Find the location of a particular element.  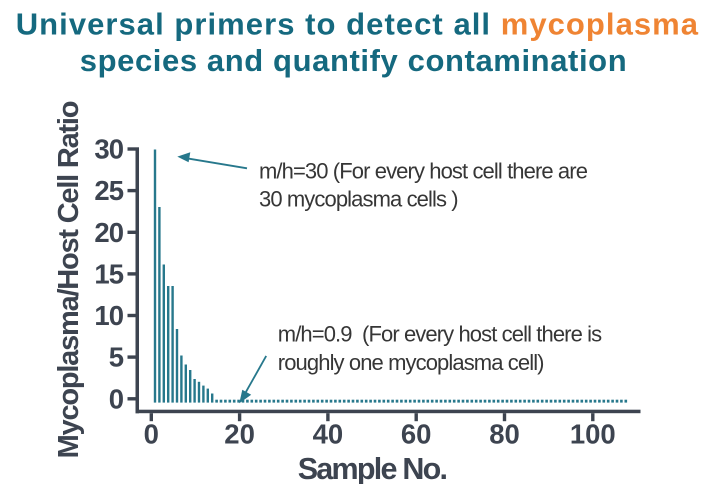

svg-text: 5 is located at coordinates (116, 357).